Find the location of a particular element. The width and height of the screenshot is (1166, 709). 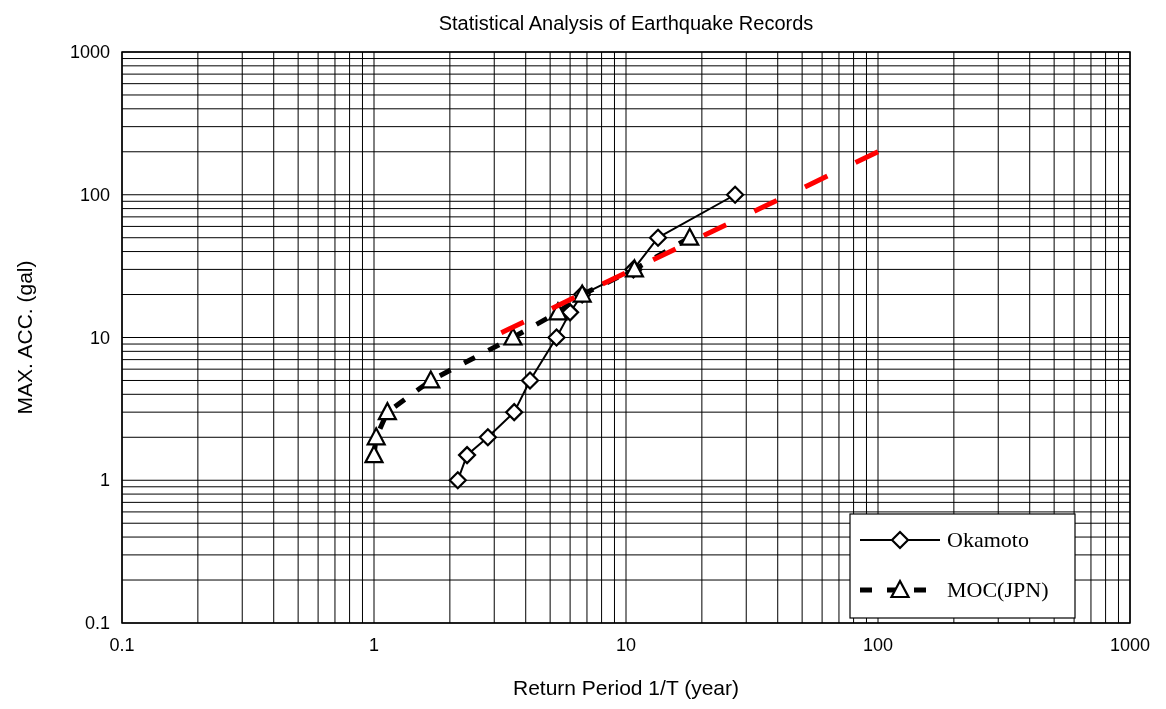

chart-title: Statistical Analysis of Earthquake Records is located at coordinates (626, 23).